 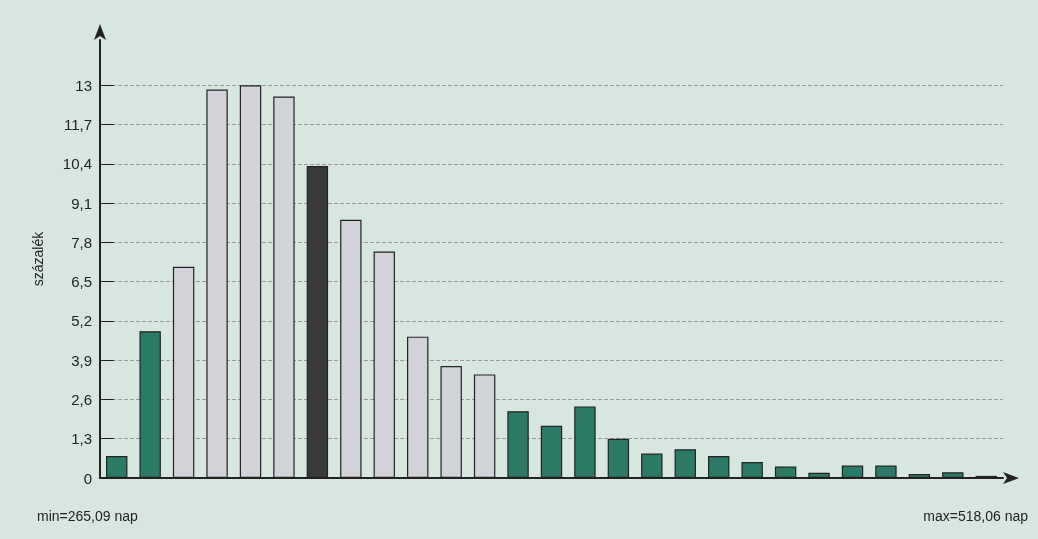 I want to click on y-tick-label: 10,4, so click(x=77, y=164).